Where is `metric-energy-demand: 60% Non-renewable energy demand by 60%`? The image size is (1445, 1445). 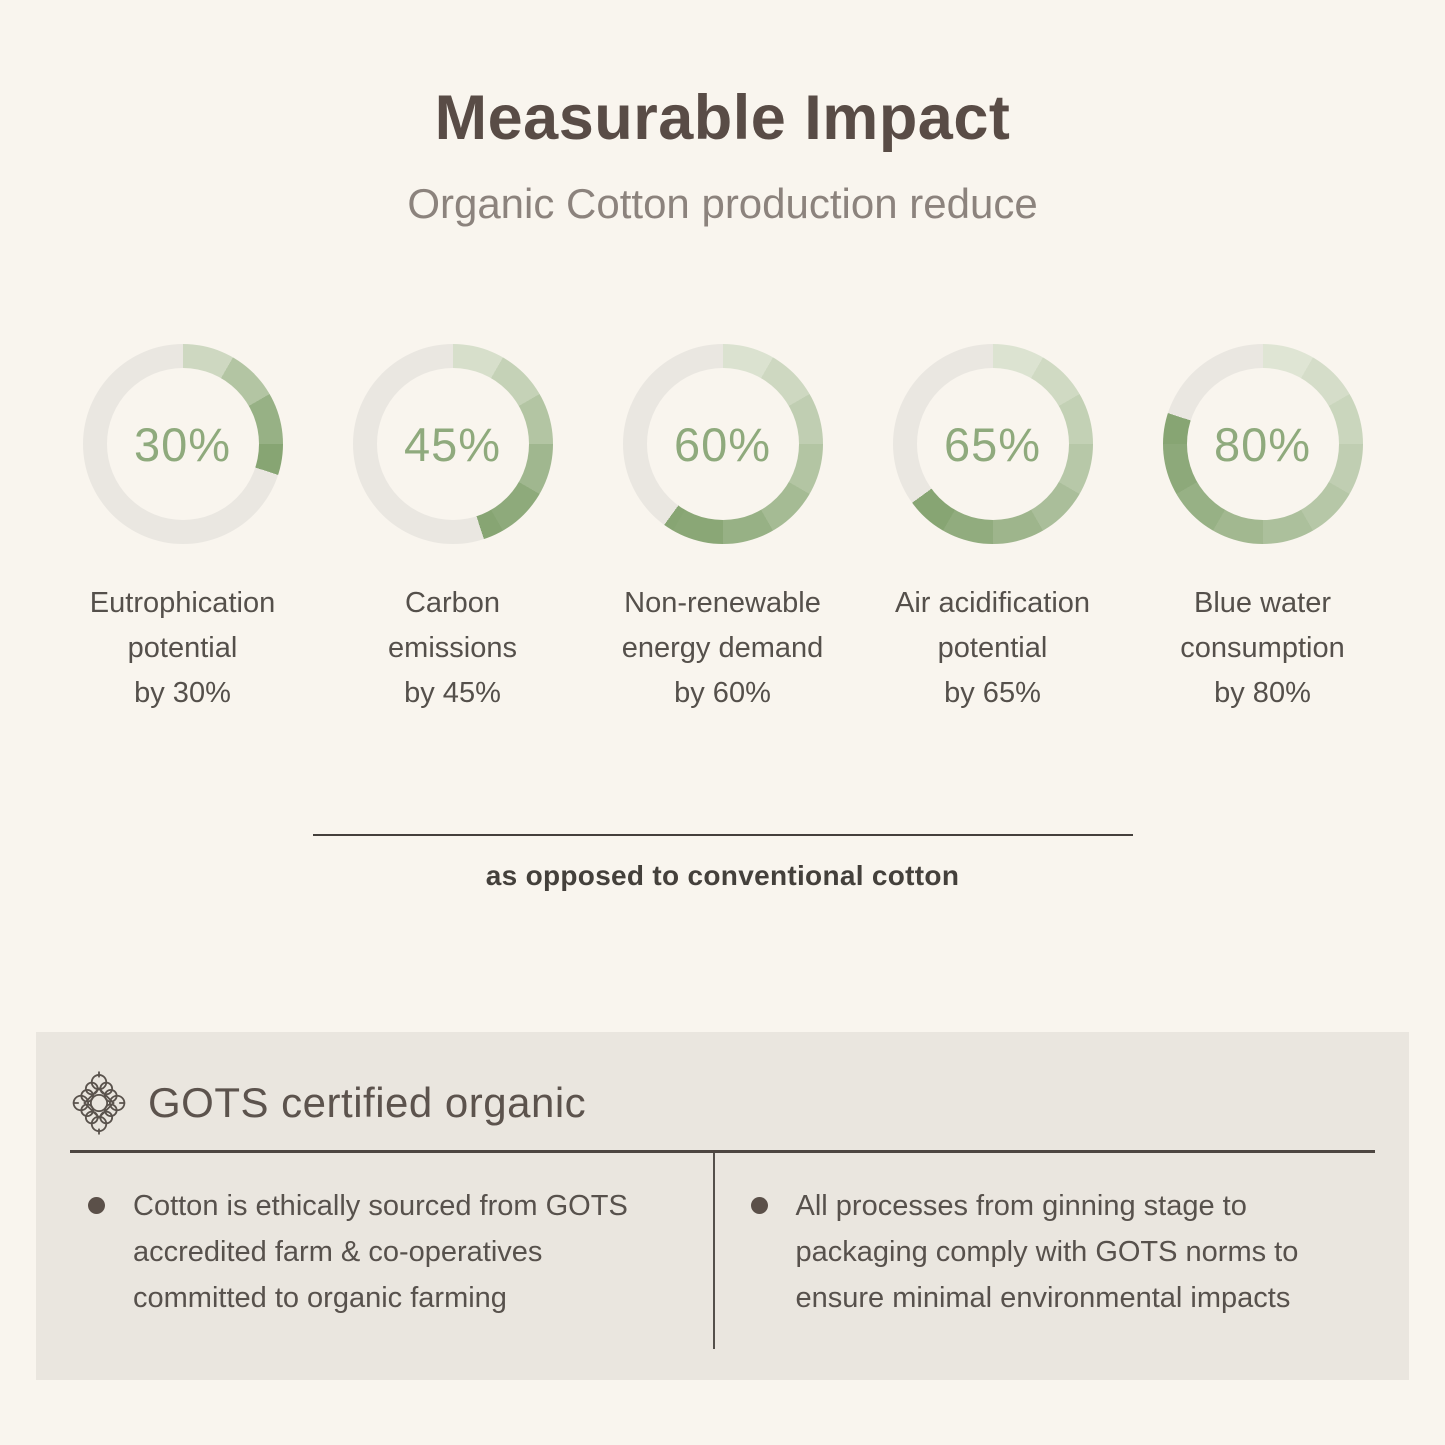 metric-energy-demand: 60% Non-renewable energy demand by 60% is located at coordinates (723, 530).